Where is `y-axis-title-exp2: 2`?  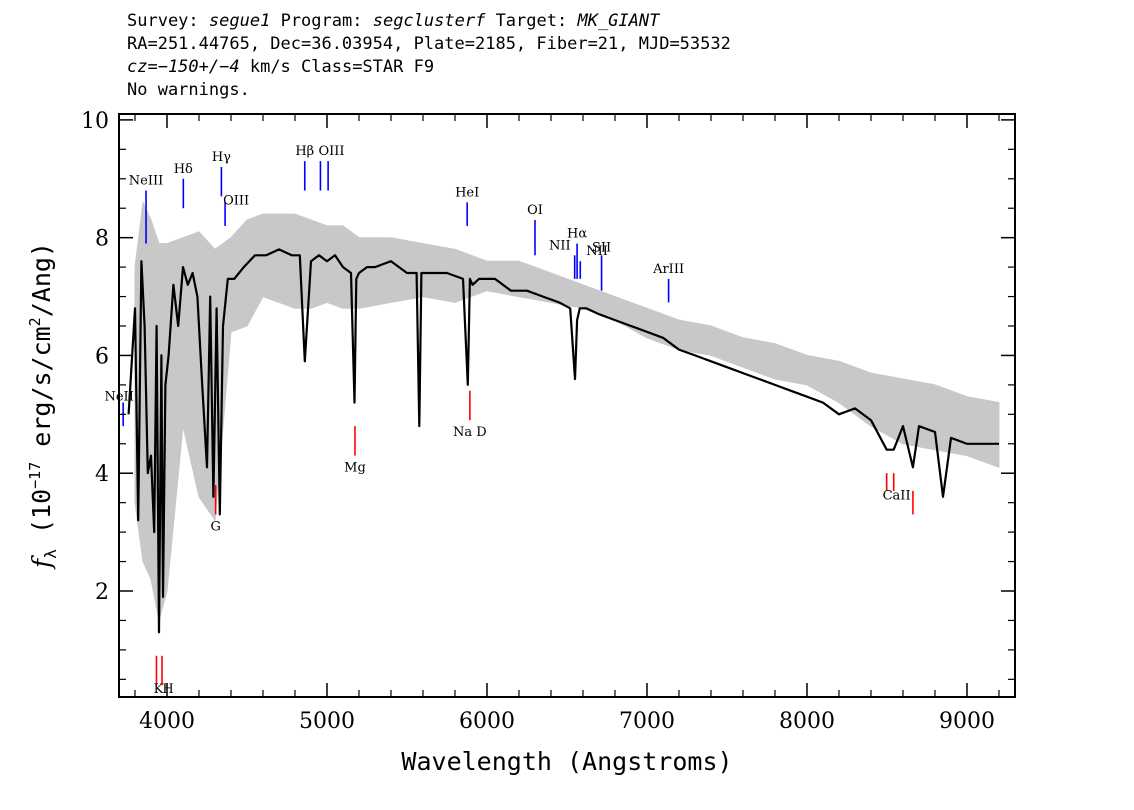
y-axis-title-exp2: 2 is located at coordinates (35, 321).